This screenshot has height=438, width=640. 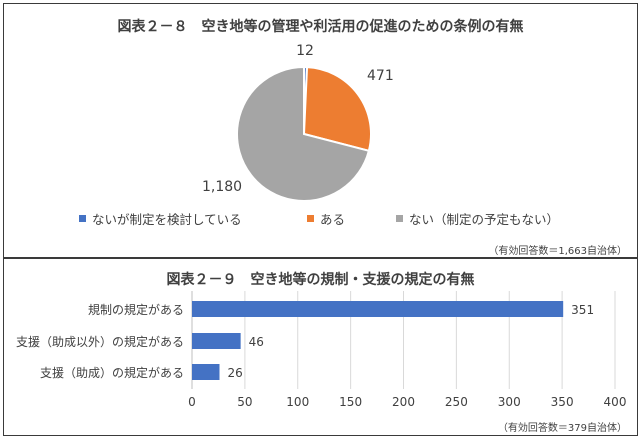 I want to click on pie-slice-none, so click(x=303, y=133).